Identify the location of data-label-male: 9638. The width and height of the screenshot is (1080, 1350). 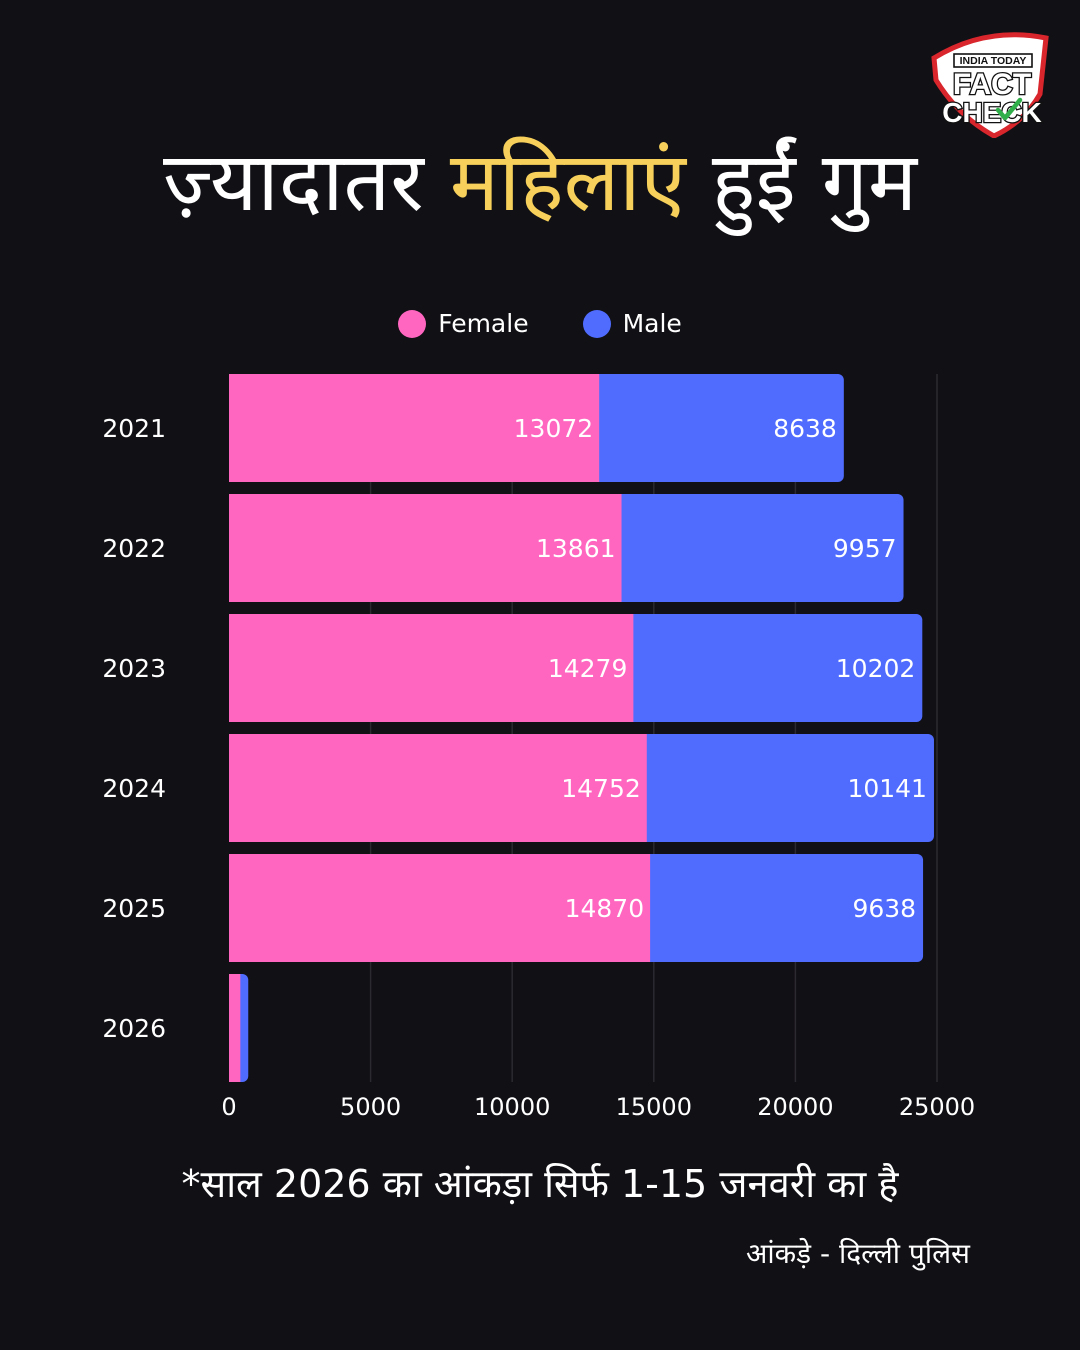
(884, 908).